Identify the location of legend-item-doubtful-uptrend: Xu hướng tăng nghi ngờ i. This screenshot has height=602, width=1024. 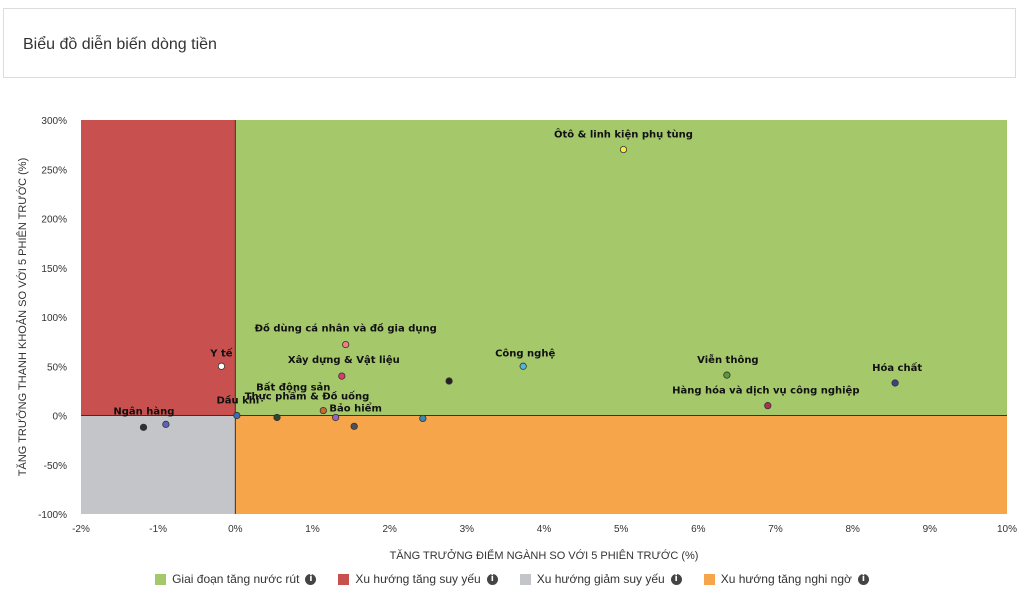
(786, 579).